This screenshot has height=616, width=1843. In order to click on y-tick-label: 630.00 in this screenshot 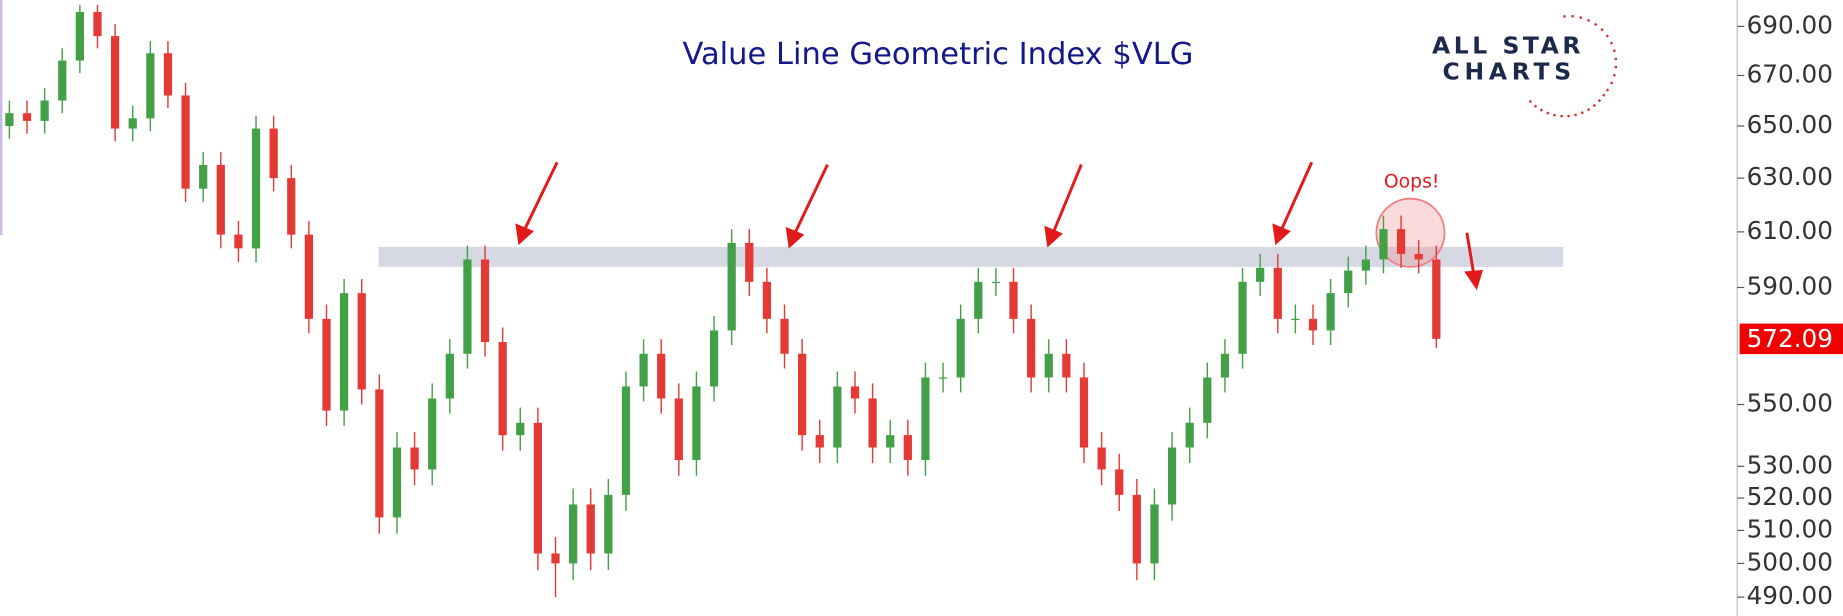, I will do `click(1790, 176)`.